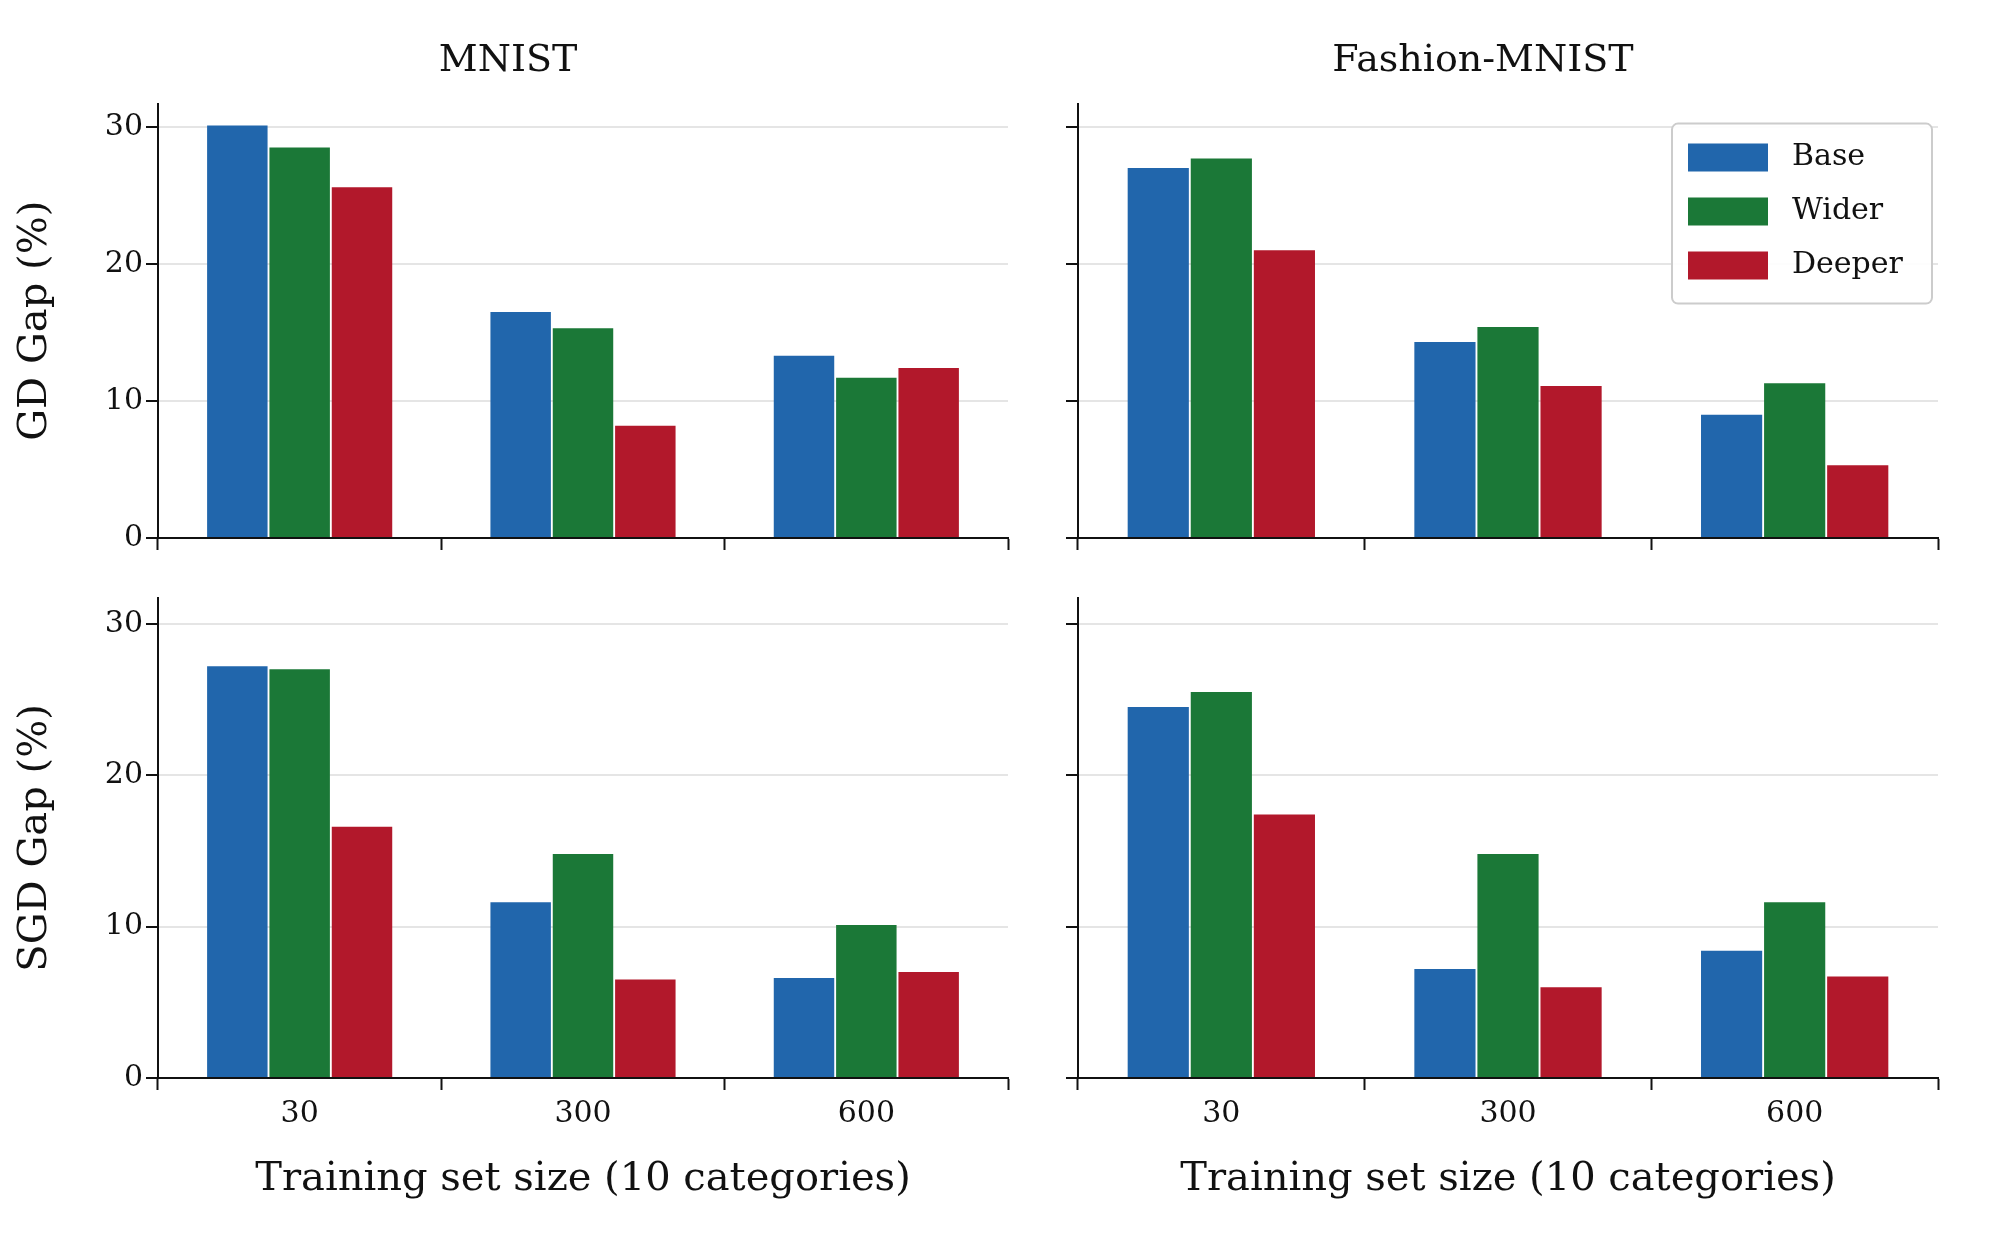 This screenshot has height=1242, width=1990. I want to click on y-axis-title: GD Gap (%), so click(32, 320).